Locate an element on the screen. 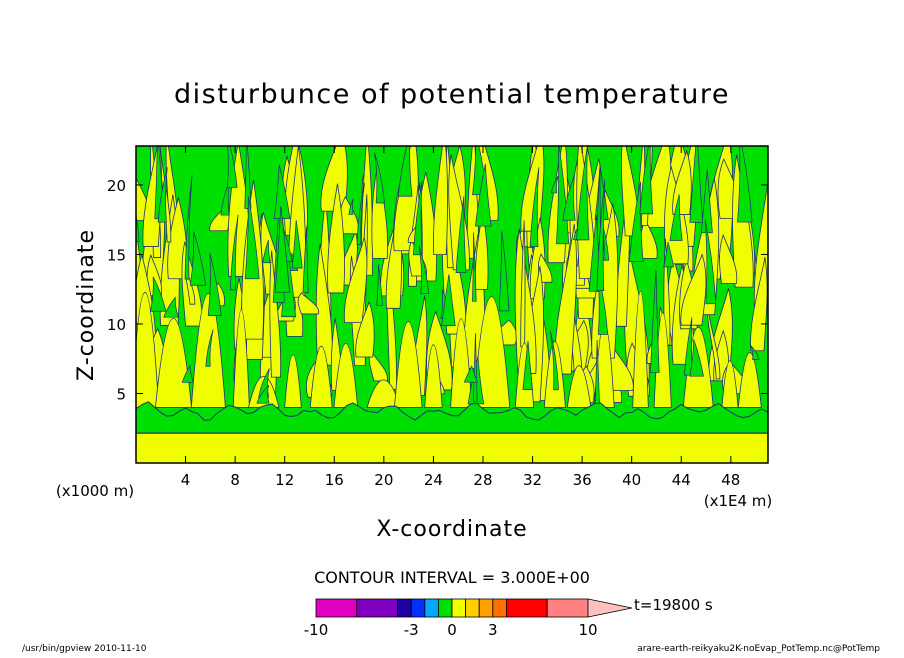 The height and width of the screenshot is (658, 904). surface-band is located at coordinates (452, 448).